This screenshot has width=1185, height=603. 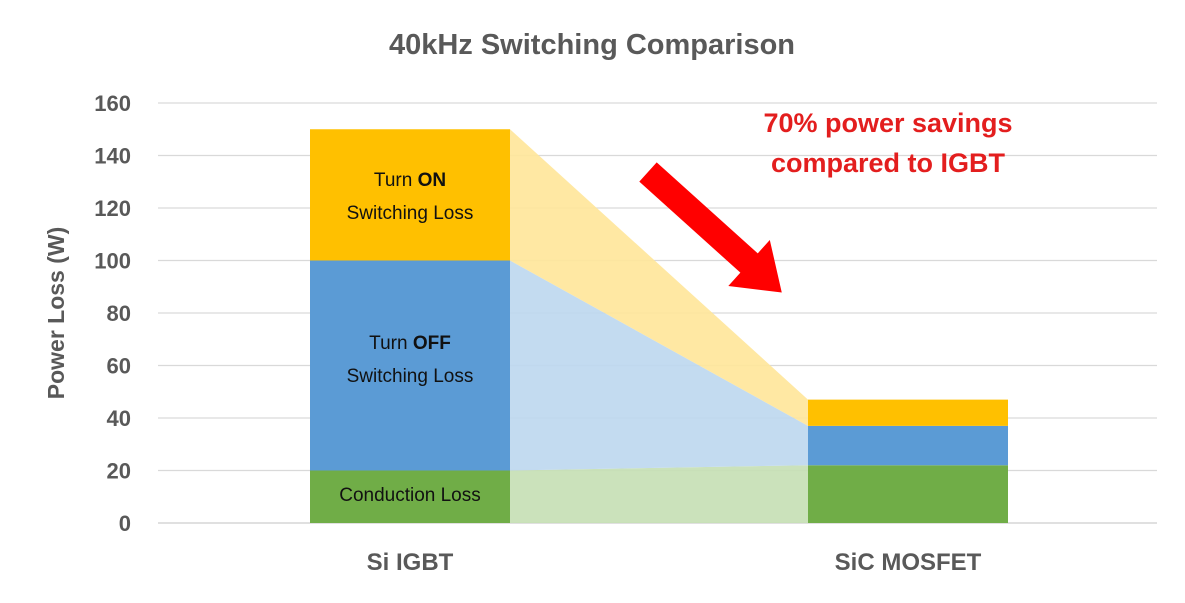 What do you see at coordinates (112, 208) in the screenshot?
I see `y-tick-label: 120` at bounding box center [112, 208].